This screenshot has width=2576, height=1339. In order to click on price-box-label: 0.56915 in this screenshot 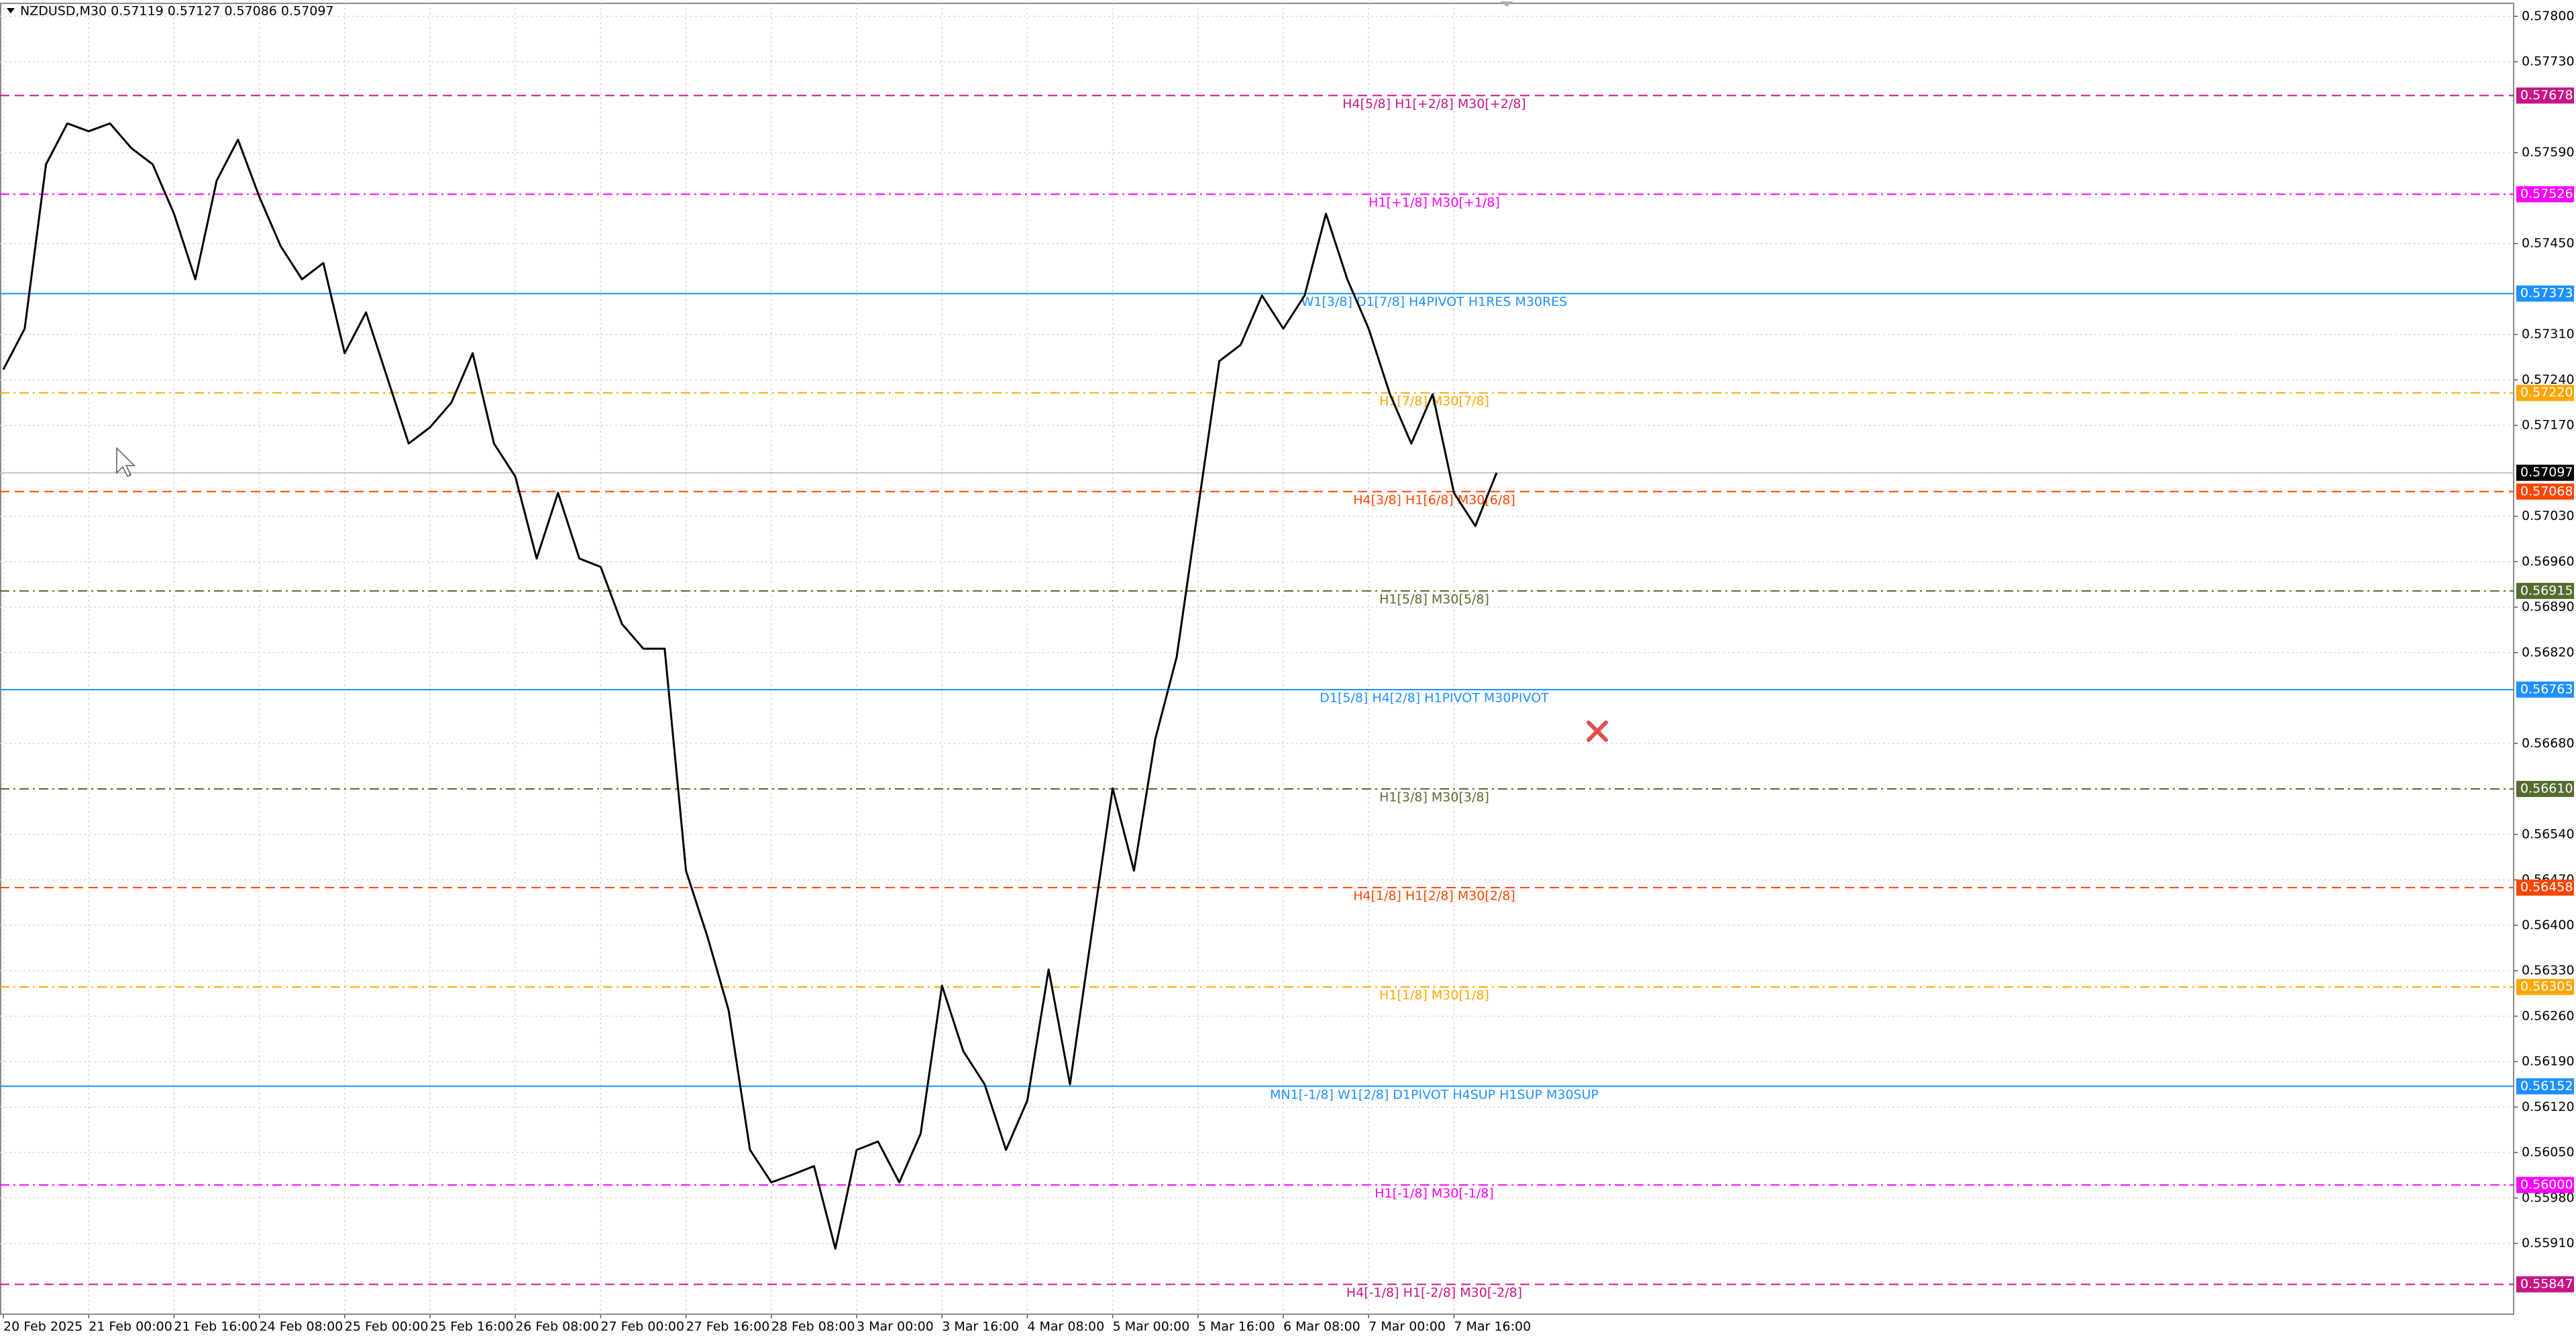, I will do `click(2546, 590)`.